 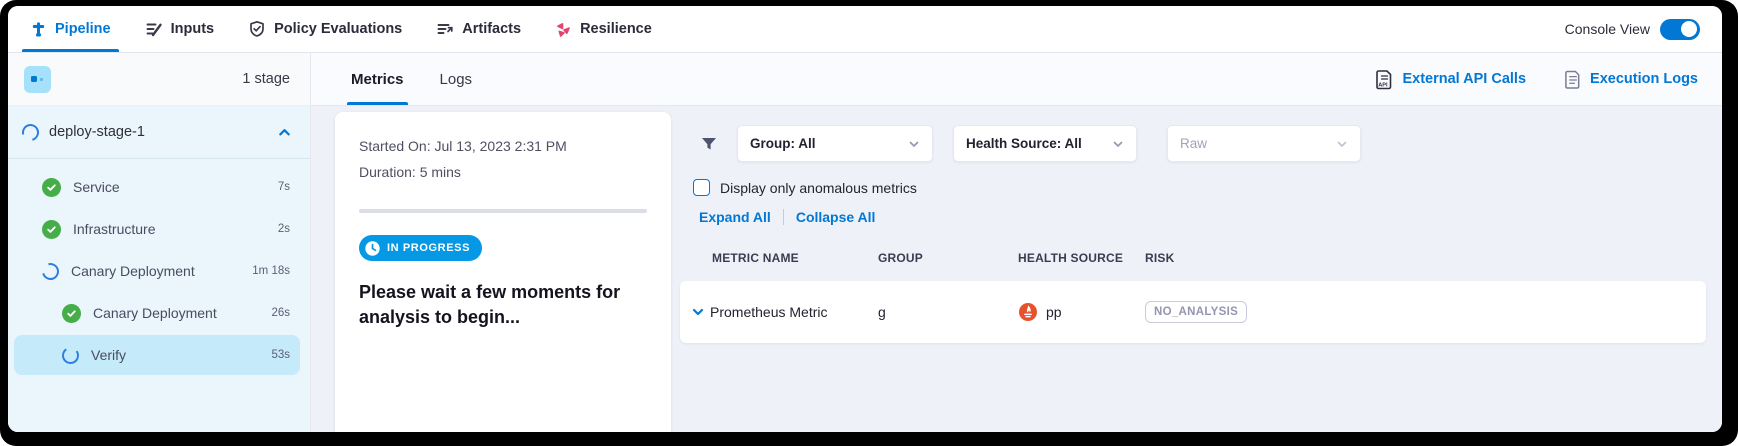 I want to click on column-header-health-source: HEALTH SOURCE, so click(x=1071, y=258).